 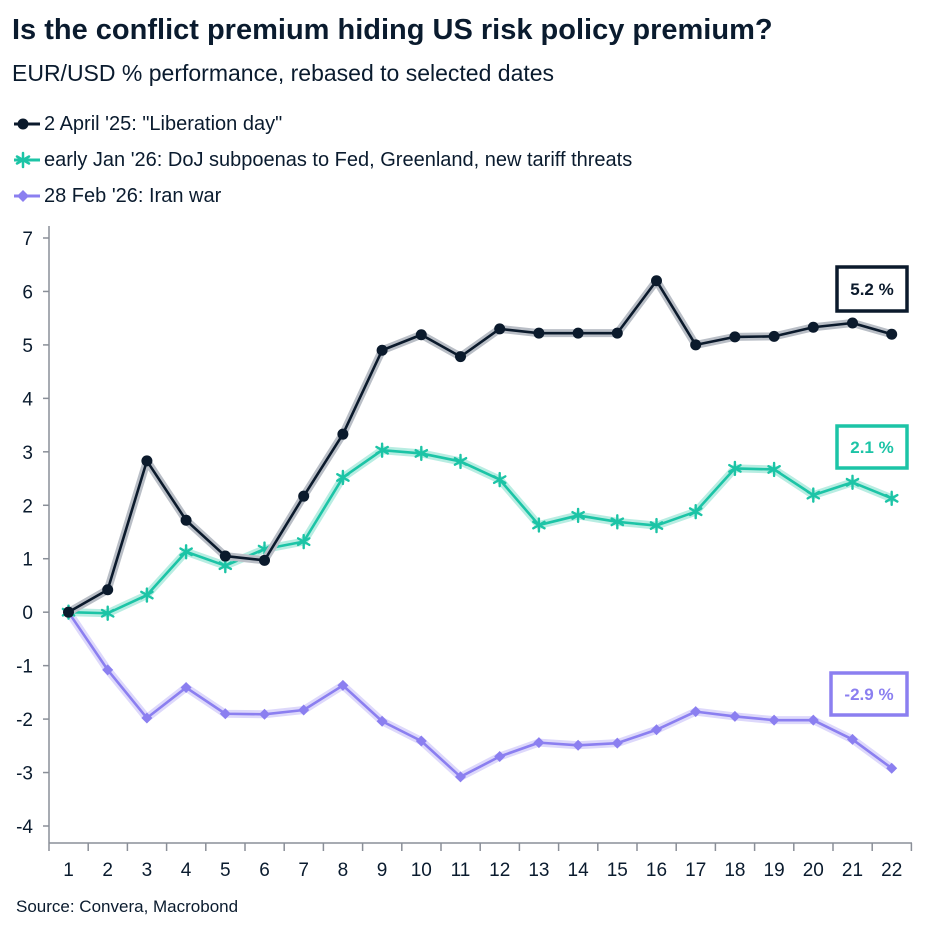 What do you see at coordinates (27, 399) in the screenshot?
I see `y-tick-label: 4` at bounding box center [27, 399].